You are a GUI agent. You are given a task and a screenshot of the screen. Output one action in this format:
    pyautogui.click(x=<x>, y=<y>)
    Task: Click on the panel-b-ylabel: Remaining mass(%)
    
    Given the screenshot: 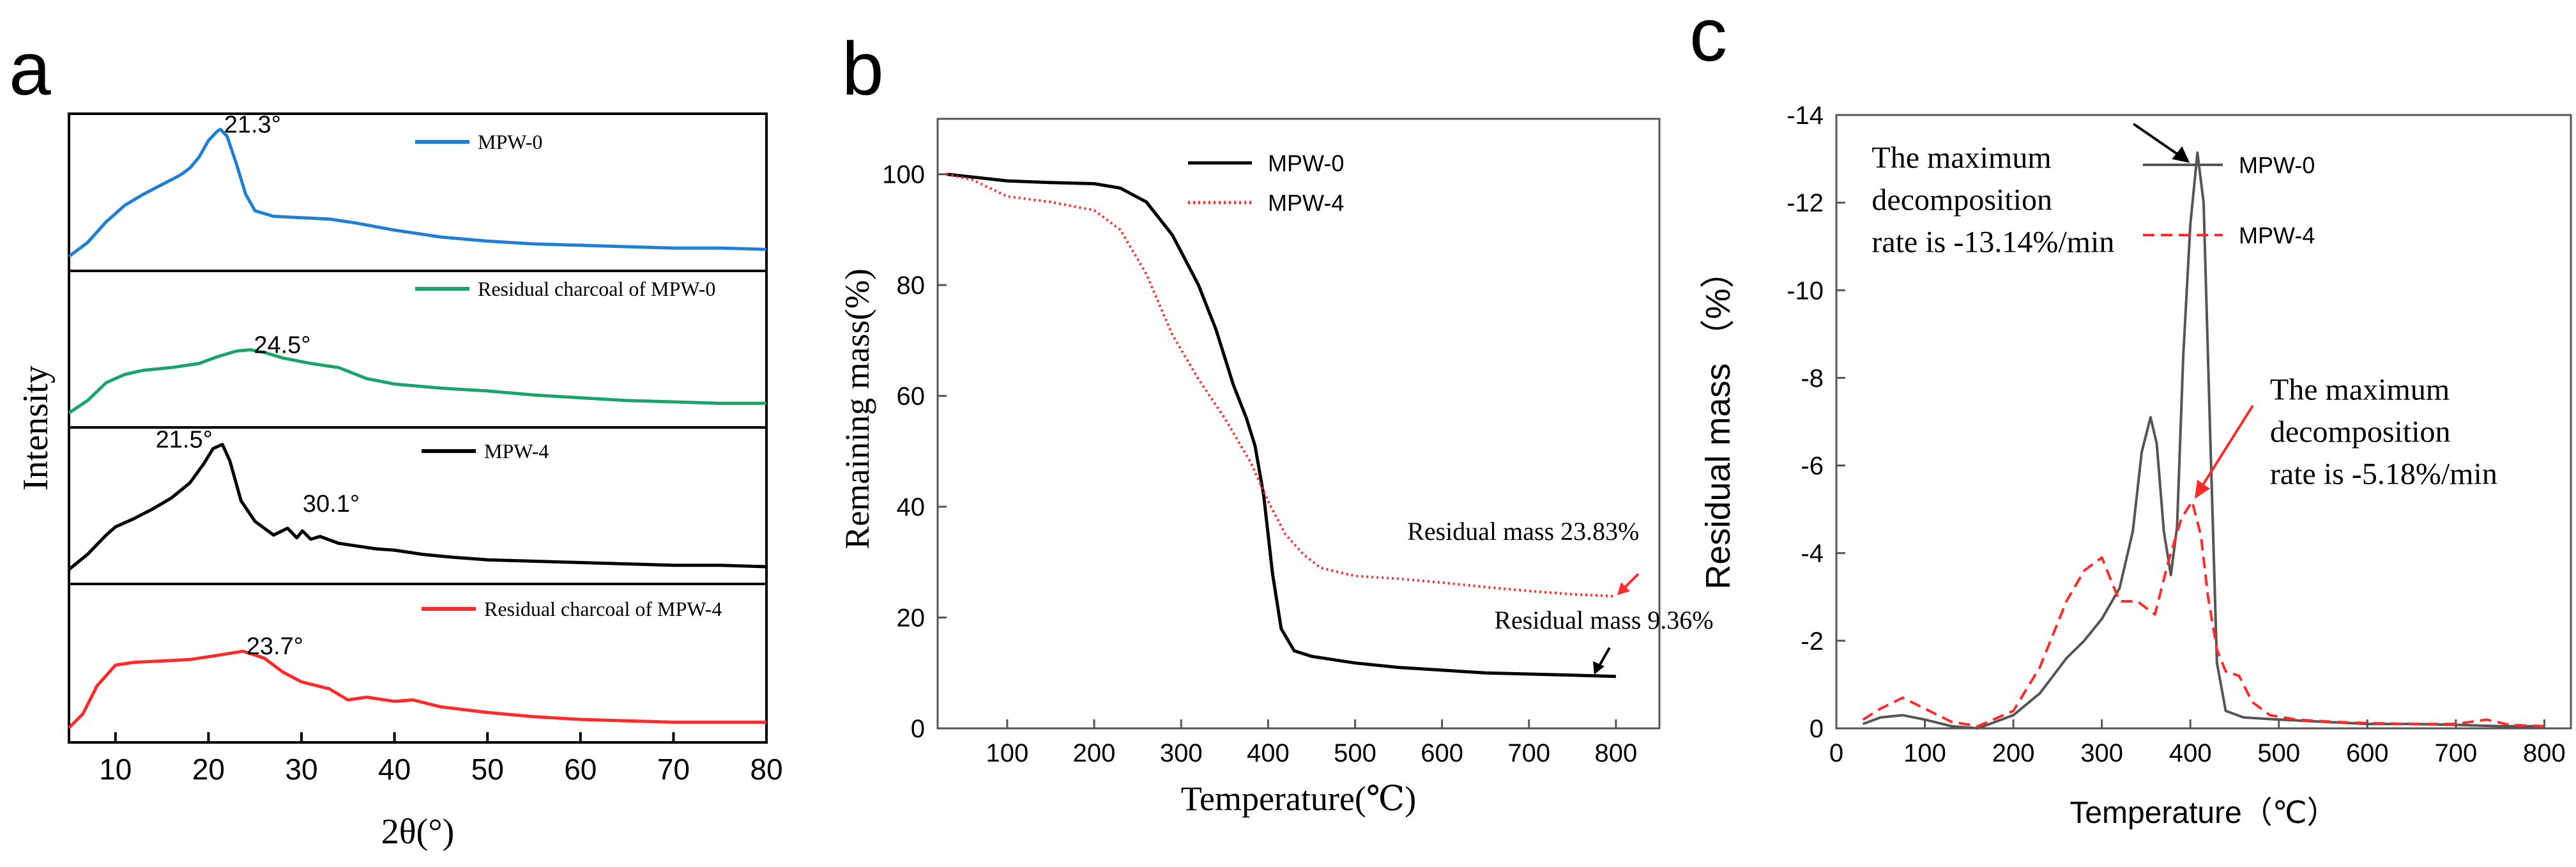 What is the action you would take?
    pyautogui.click(x=857, y=408)
    